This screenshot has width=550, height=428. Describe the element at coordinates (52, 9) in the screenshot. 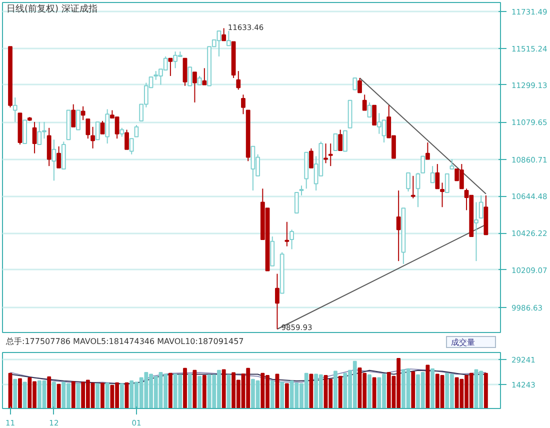

I see `chart-title: 日线(前复权) 深证成指` at that location.